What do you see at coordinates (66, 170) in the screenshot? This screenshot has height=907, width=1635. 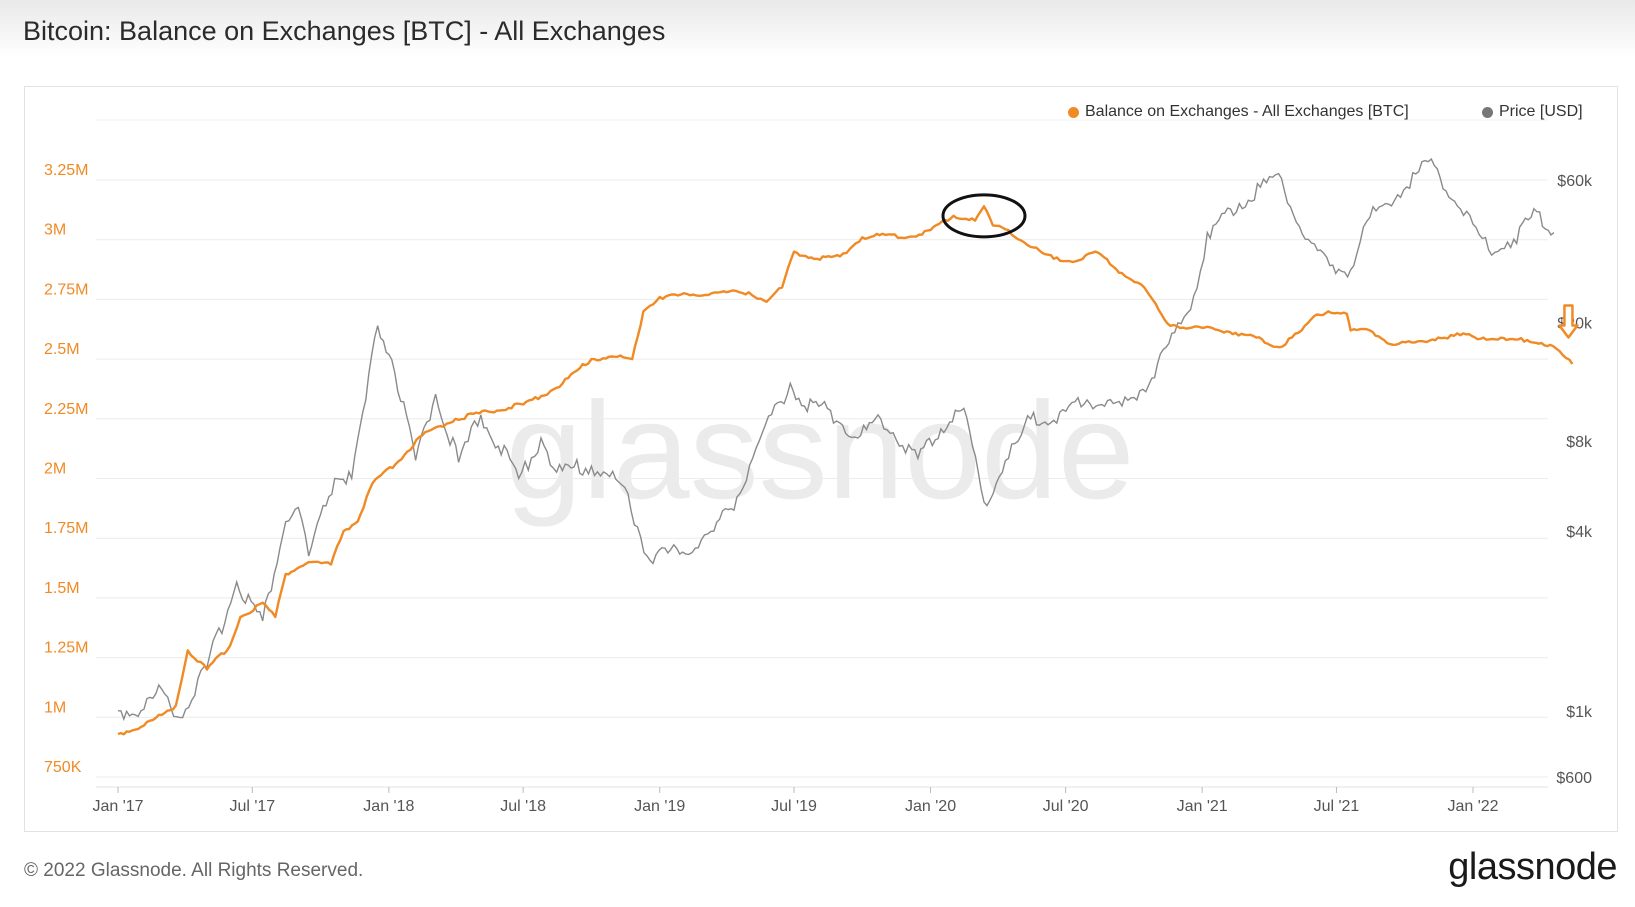 I see `left-axis-tick-label: 3.25M` at bounding box center [66, 170].